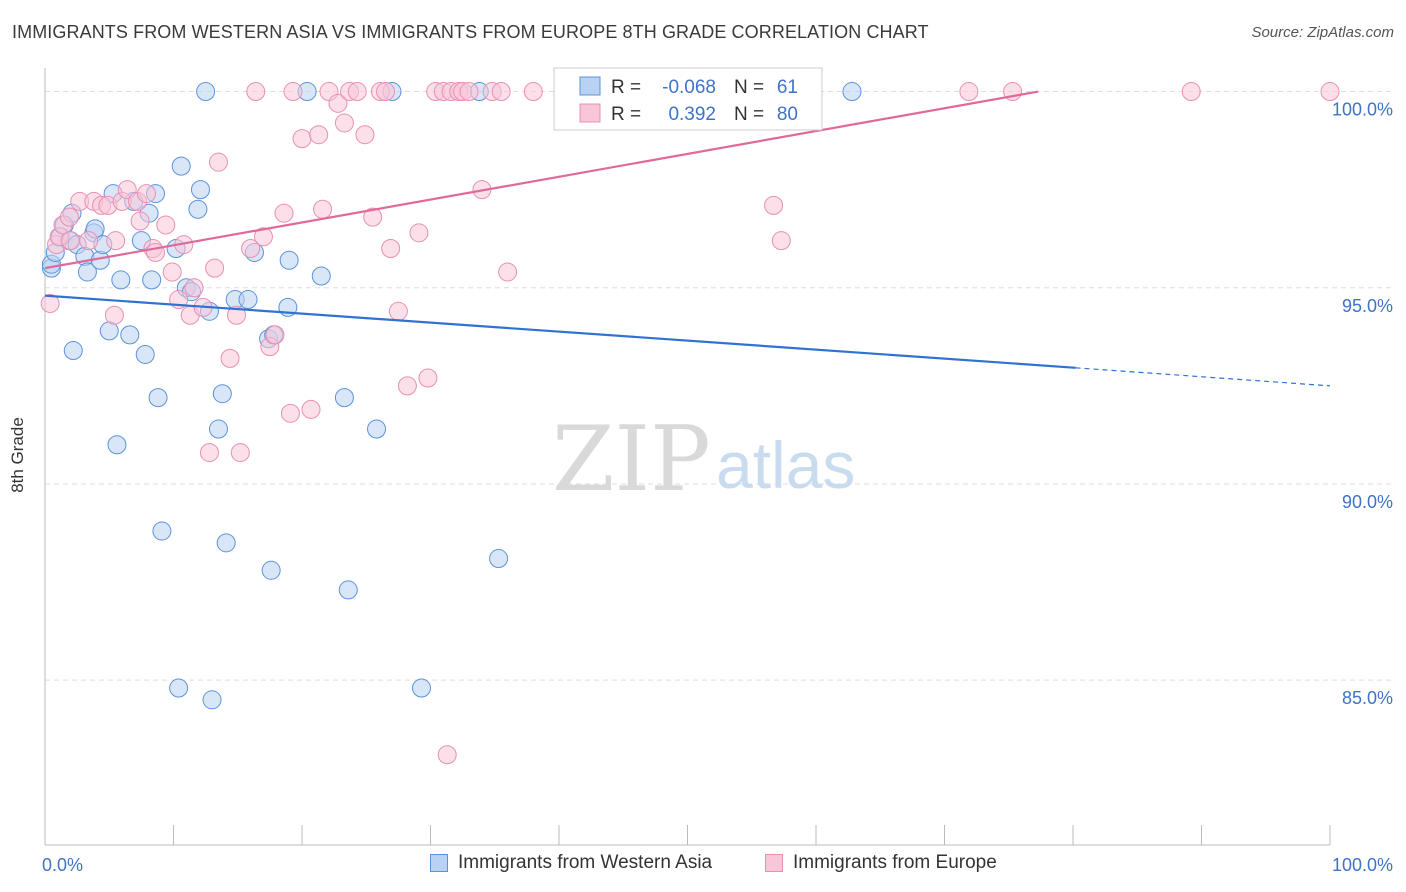 Image resolution: width=1406 pixels, height=892 pixels. Describe the element at coordinates (689, 87) in the screenshot. I see `legend-r-value: -0.068` at that location.